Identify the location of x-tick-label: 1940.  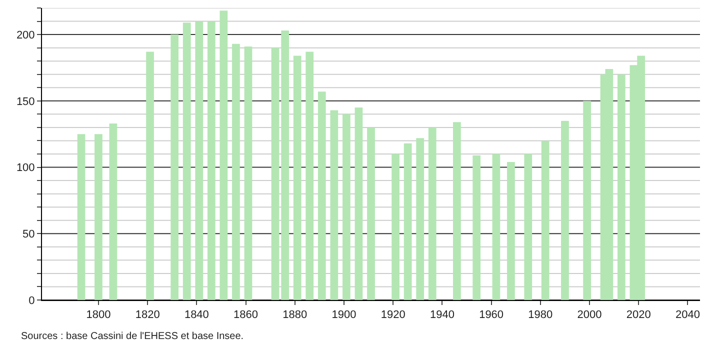
(442, 315).